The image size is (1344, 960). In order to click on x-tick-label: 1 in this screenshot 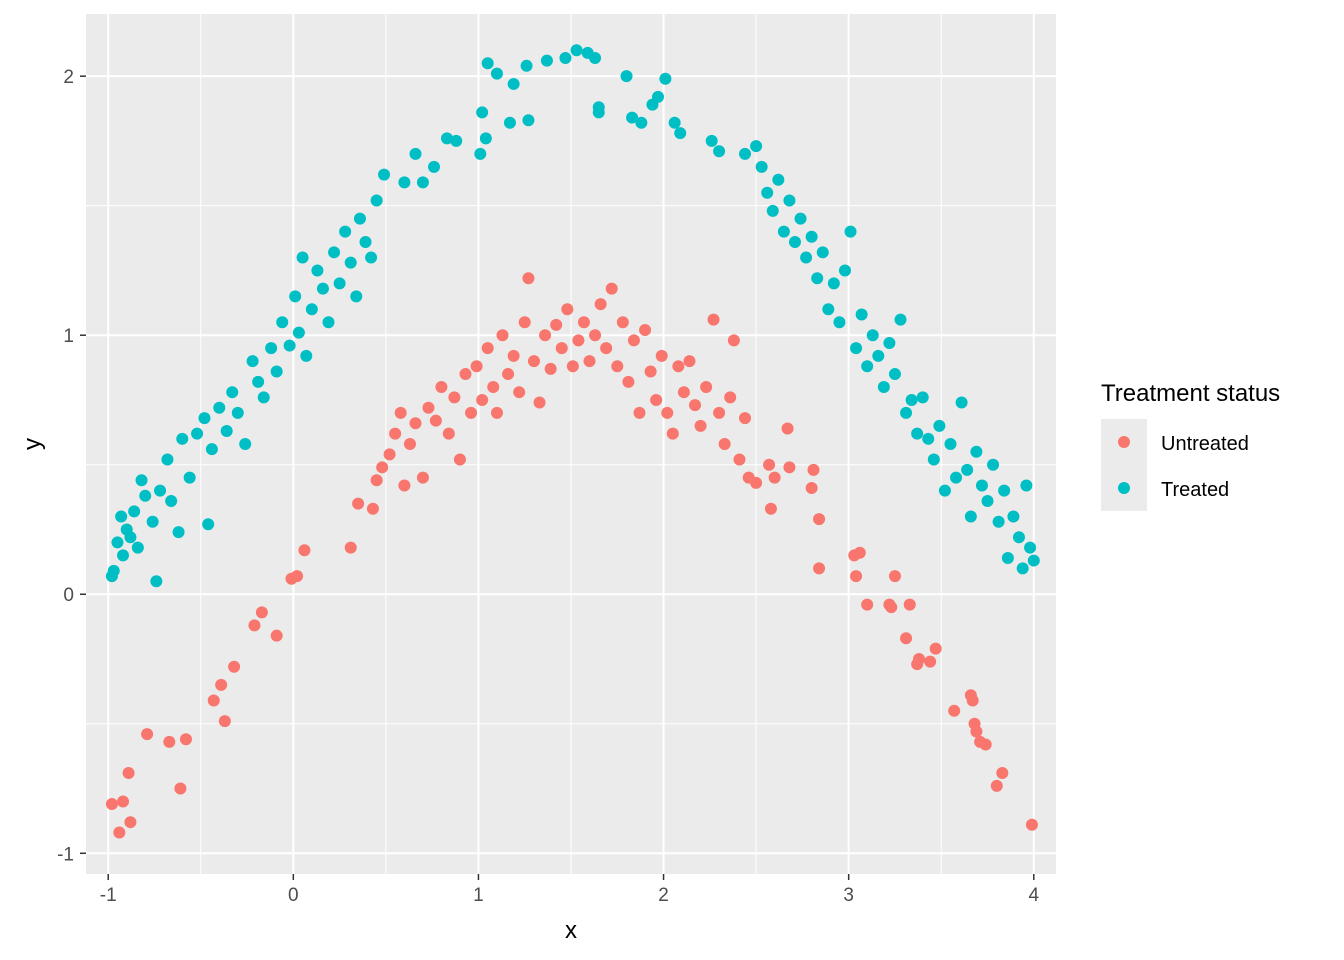, I will do `click(478, 895)`.